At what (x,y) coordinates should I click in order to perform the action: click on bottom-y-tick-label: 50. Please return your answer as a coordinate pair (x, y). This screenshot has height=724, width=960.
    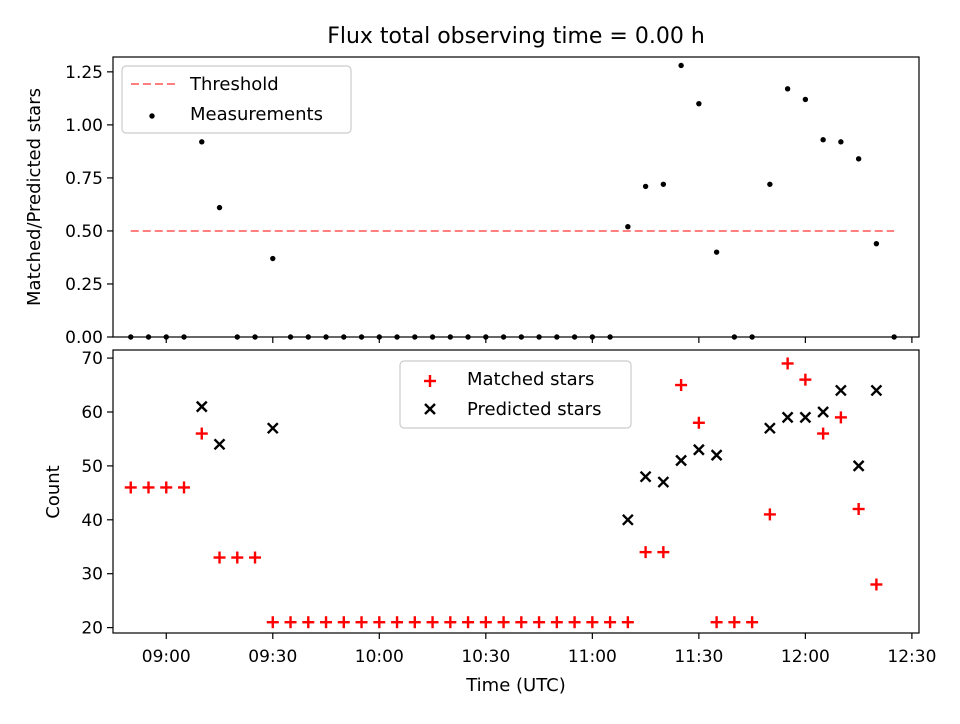
    Looking at the image, I should click on (92, 467).